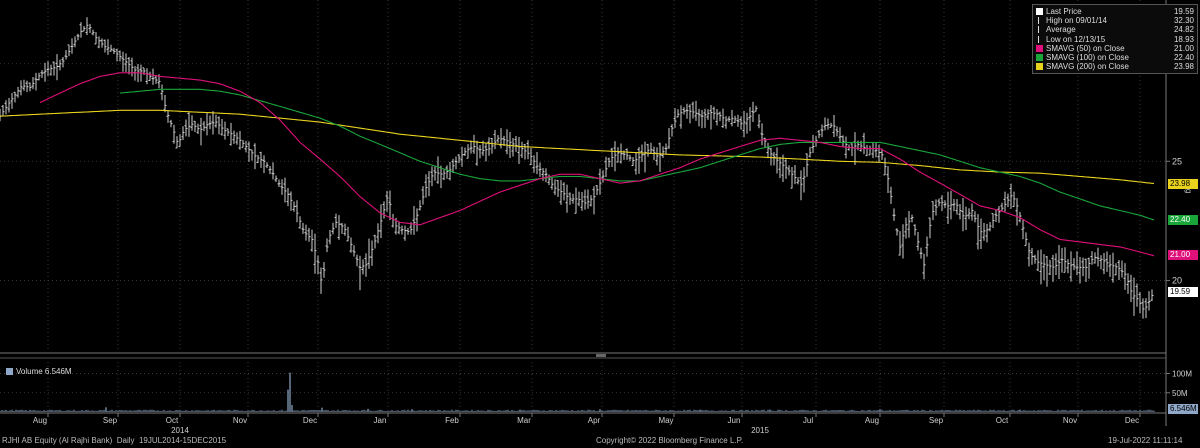 Image resolution: width=1200 pixels, height=448 pixels. Describe the element at coordinates (1061, 30) in the screenshot. I see `legend-text: Average` at that location.